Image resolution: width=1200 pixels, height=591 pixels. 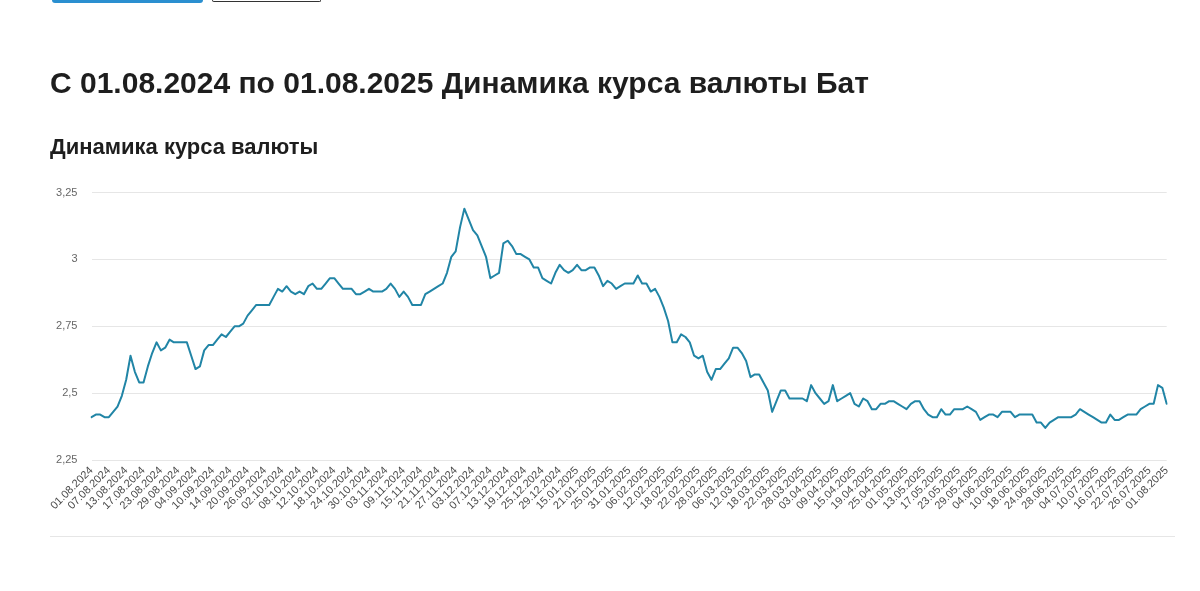 I want to click on y-tick-label: 2,25, so click(x=67, y=459).